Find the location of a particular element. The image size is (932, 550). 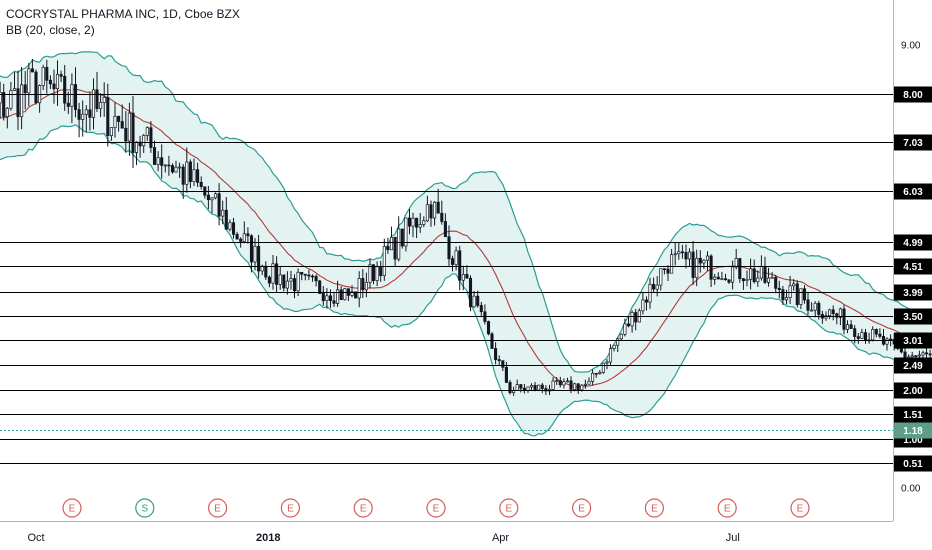

y-tick-label: 0.00 is located at coordinates (911, 489).